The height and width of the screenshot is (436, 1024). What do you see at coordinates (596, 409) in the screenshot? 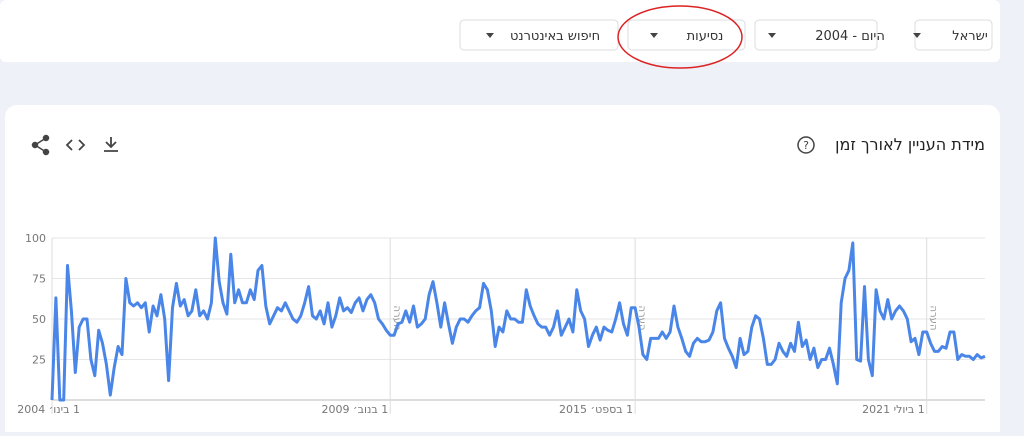
I see `x-tick-label: 1 בספט׳ 2015` at bounding box center [596, 409].